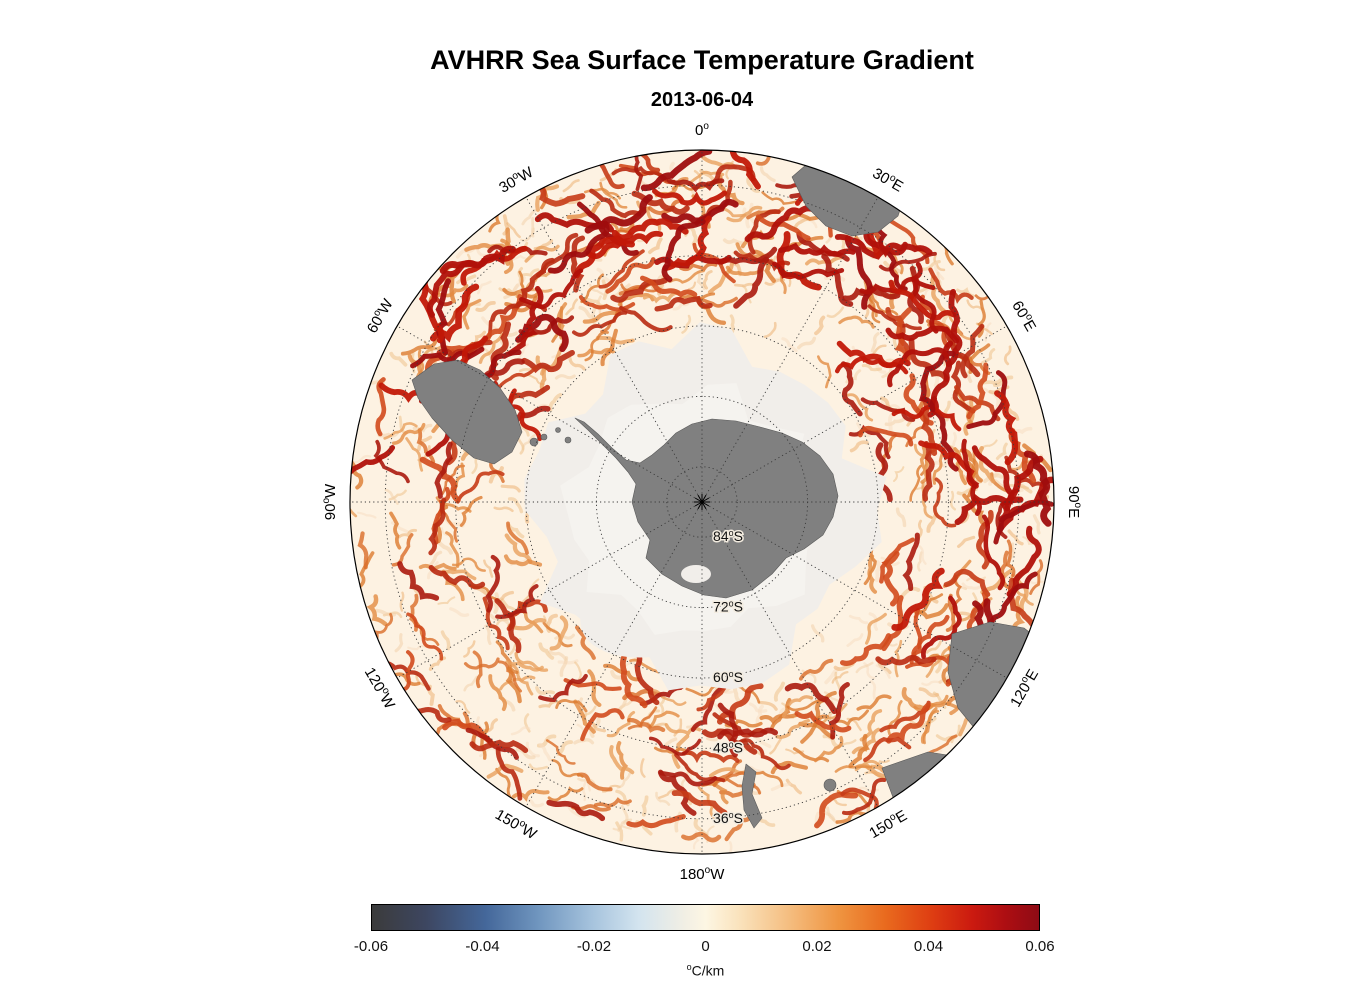  Describe the element at coordinates (728, 818) in the screenshot. I see `lat-label: 36oS` at that location.